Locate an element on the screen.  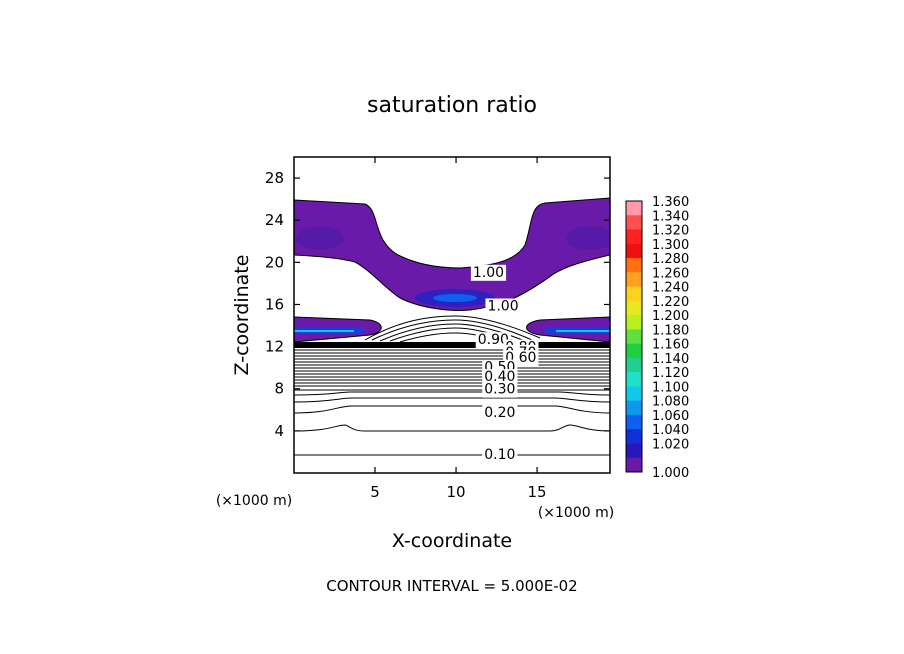
plot-area is located at coordinates (452, 326).